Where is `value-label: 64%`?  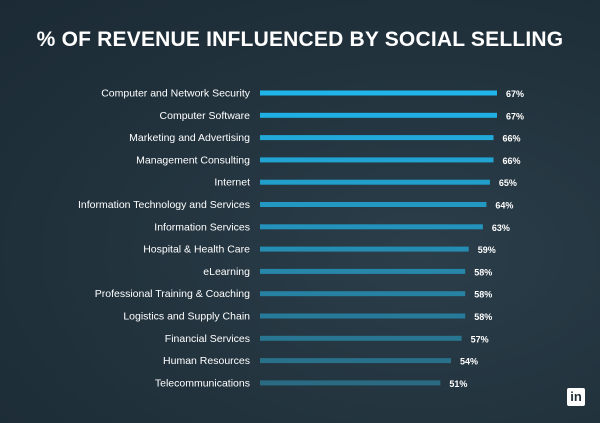
value-label: 64% is located at coordinates (504, 206).